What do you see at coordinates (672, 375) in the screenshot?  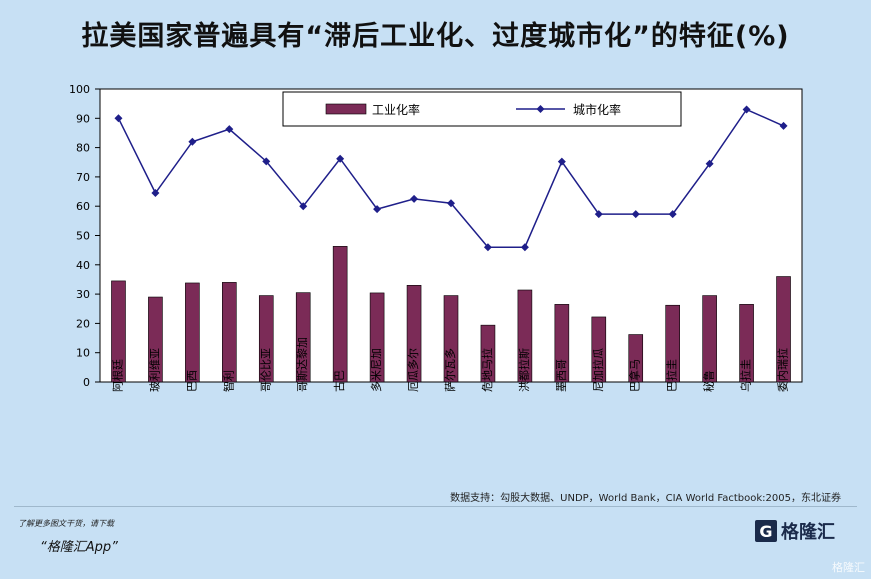 I see `x-tick-label: 巴拉圭` at bounding box center [672, 375].